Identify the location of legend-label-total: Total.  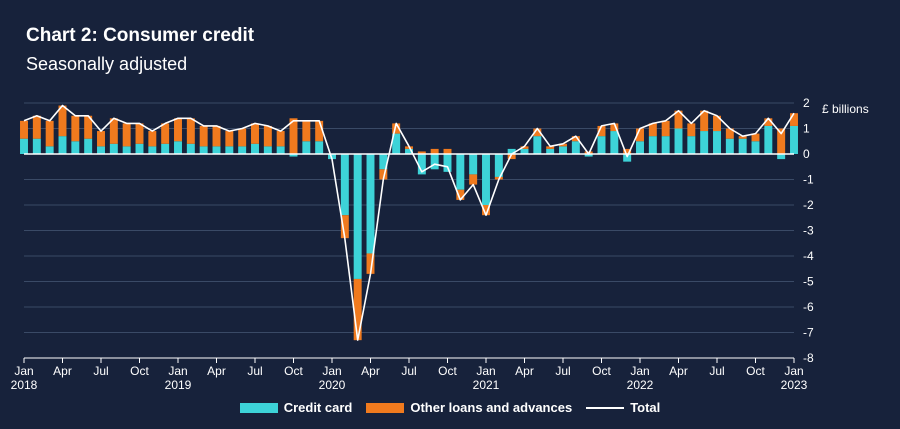
(645, 407).